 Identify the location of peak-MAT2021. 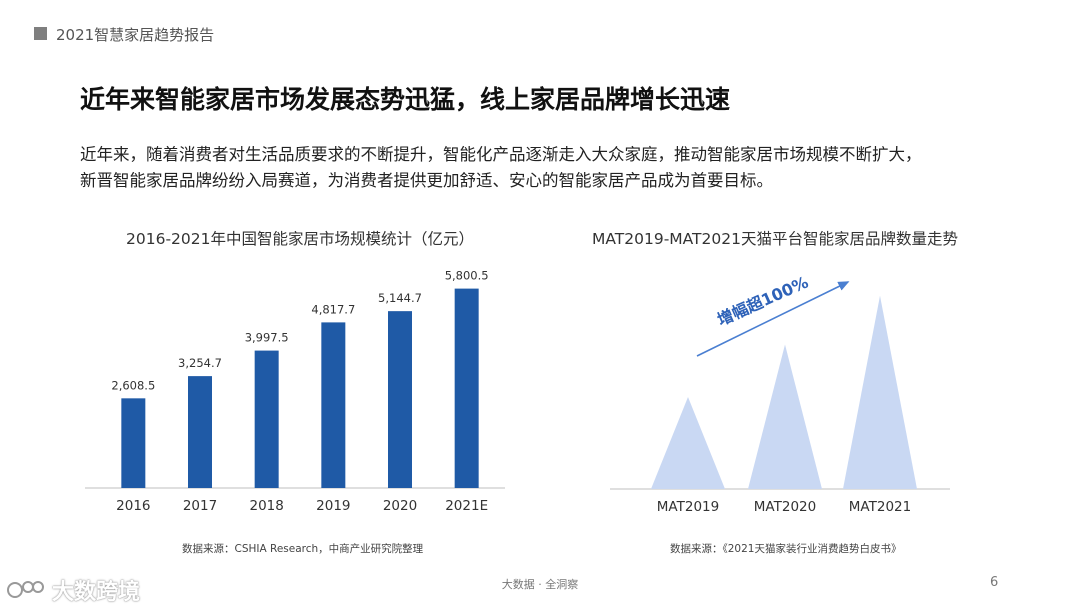
(880, 392).